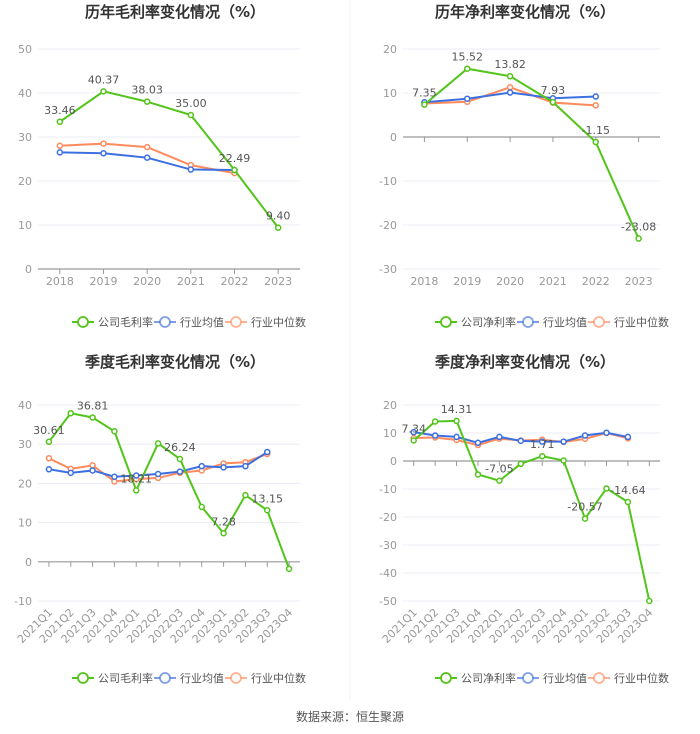 This screenshot has width=700, height=734. Describe the element at coordinates (388, 517) in the screenshot. I see `y-tick-label: -20` at that location.